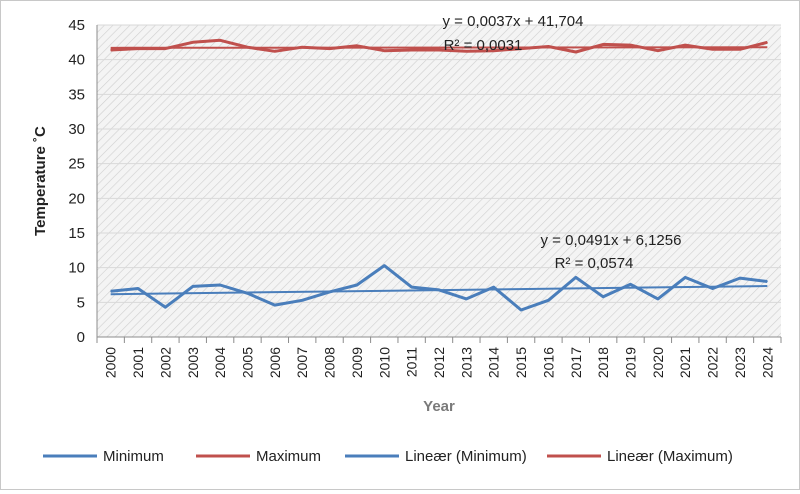 This screenshot has height=494, width=800. What do you see at coordinates (611, 240) in the screenshot?
I see `trendline-equation-minimum: y = 0,0491x + 6,1256` at bounding box center [611, 240].